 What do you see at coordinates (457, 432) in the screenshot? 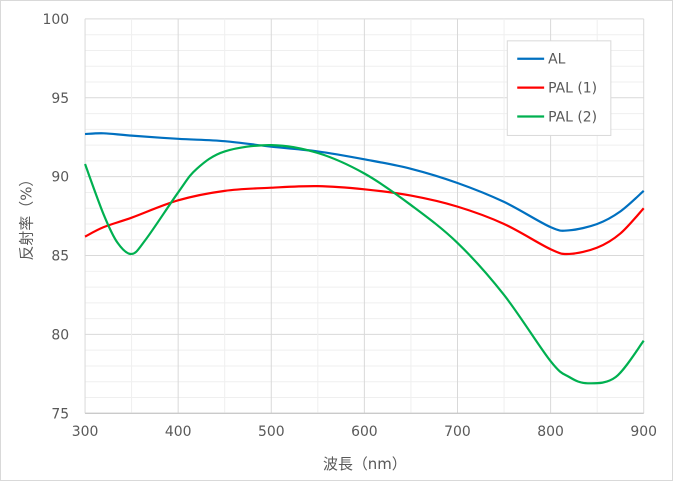
I see `x-tick-label: 700` at bounding box center [457, 432].